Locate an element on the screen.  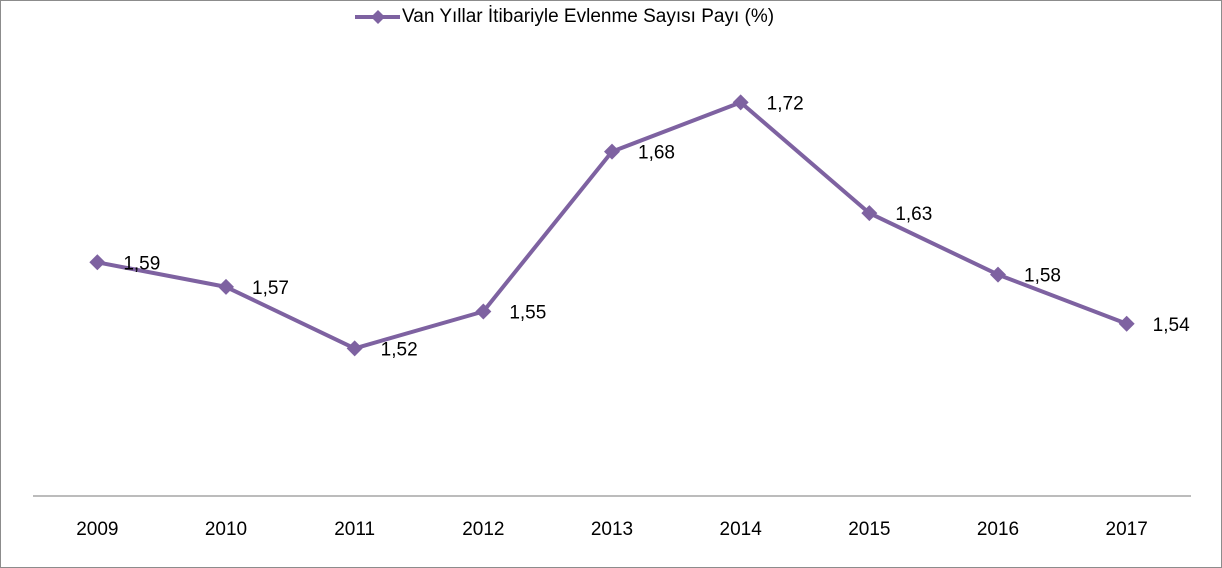
data-label: 1,59 is located at coordinates (141, 263).